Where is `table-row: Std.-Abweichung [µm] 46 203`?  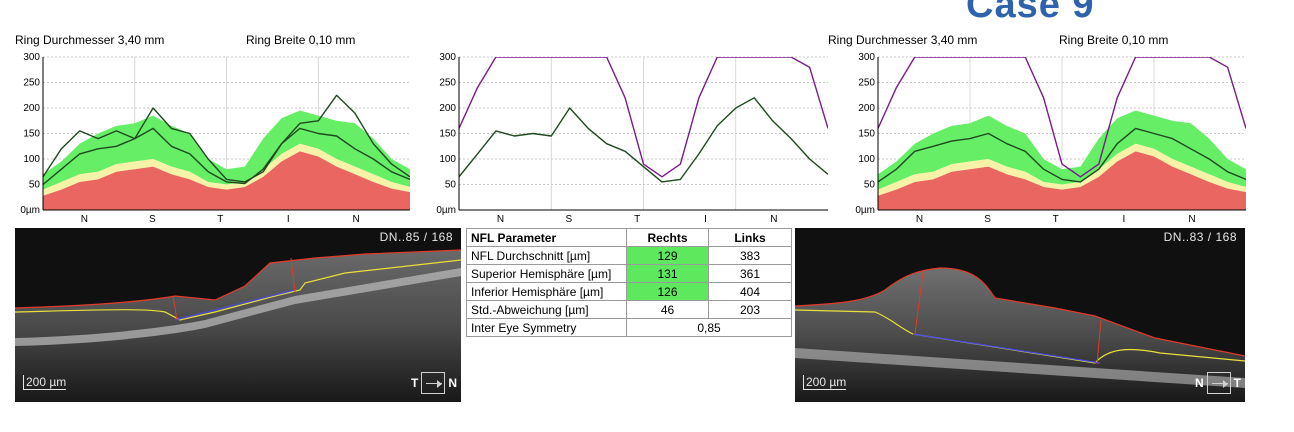 table-row: Std.-Abweichung [µm] 46 203 is located at coordinates (629, 309).